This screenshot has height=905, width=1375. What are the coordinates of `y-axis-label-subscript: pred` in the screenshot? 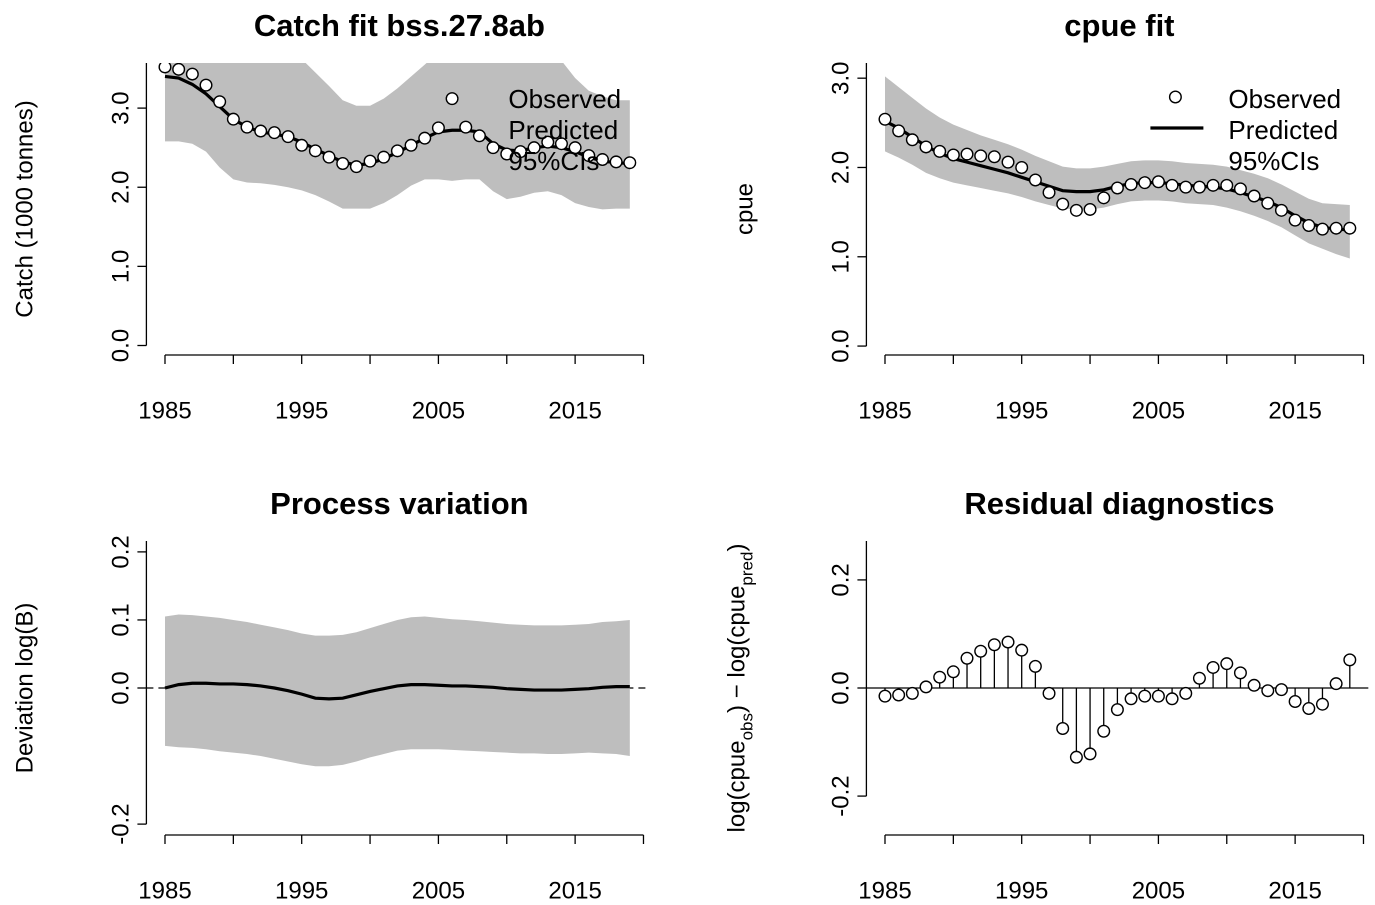 It's located at (746, 569).